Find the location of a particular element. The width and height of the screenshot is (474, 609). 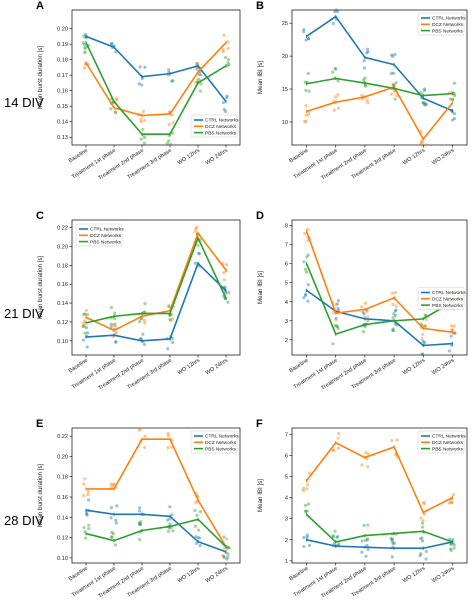

y-tick-label: 25 is located at coordinates (285, 24).